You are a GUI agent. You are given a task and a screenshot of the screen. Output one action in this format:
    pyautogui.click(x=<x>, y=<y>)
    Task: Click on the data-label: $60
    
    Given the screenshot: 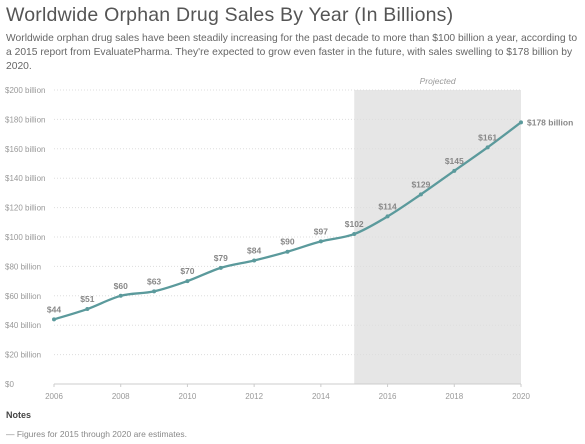 What is the action you would take?
    pyautogui.click(x=121, y=286)
    